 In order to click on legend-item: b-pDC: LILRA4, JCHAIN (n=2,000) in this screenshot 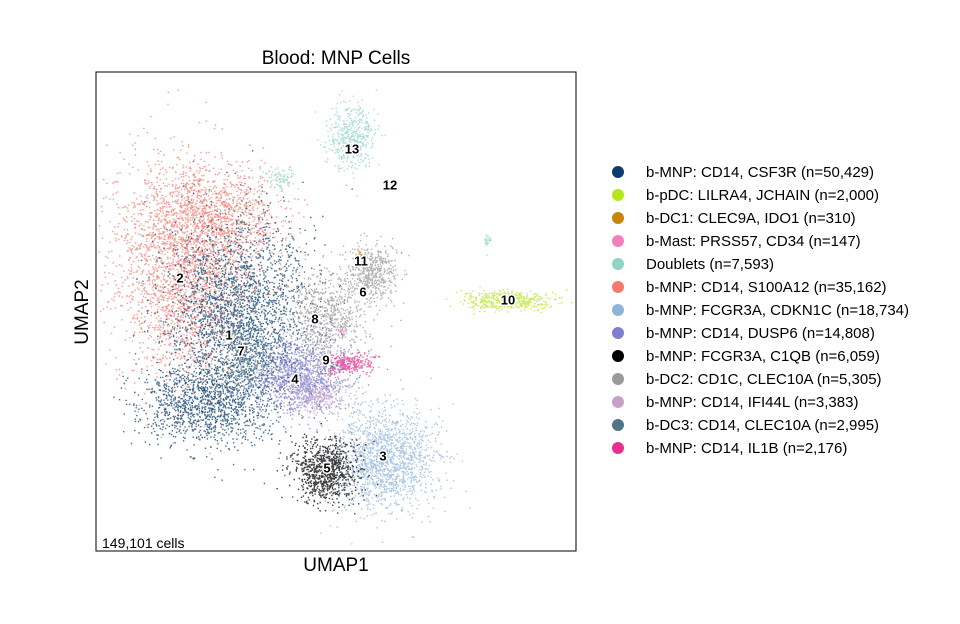, I will do `click(745, 195)`.